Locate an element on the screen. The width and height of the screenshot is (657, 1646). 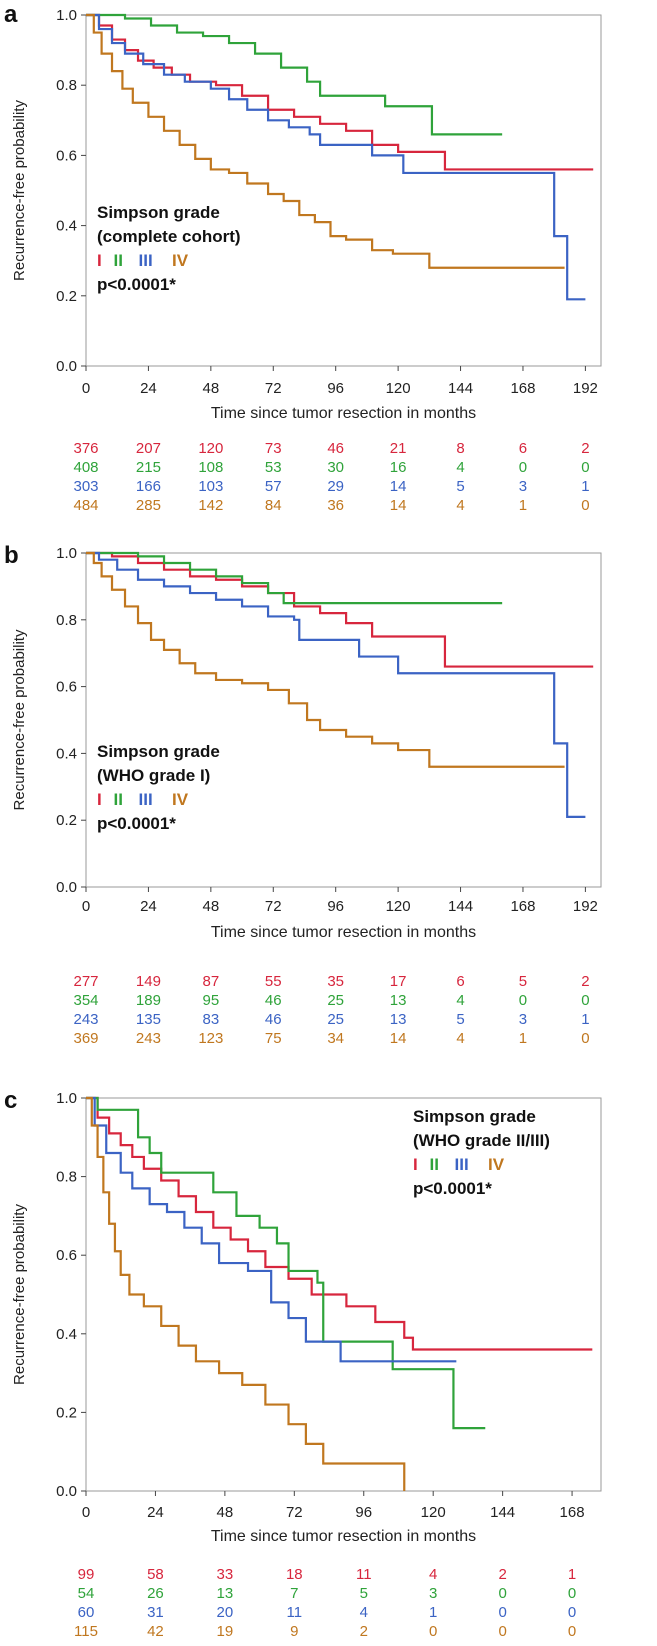
at-risk-value: 31 is located at coordinates (155, 1612).